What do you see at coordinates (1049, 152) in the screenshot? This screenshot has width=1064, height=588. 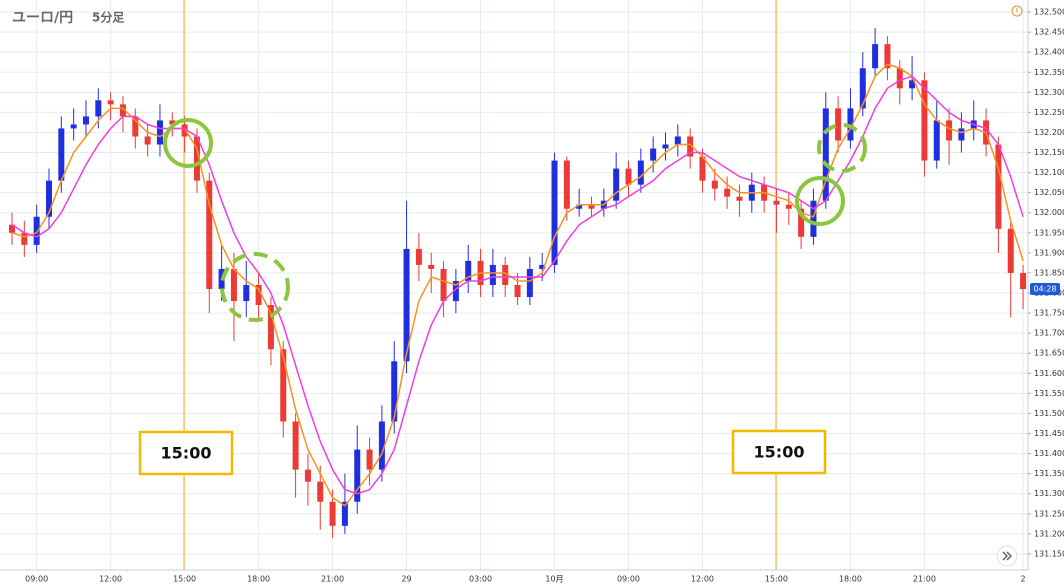 I see `y-tick-label: 132.150` at bounding box center [1049, 152].